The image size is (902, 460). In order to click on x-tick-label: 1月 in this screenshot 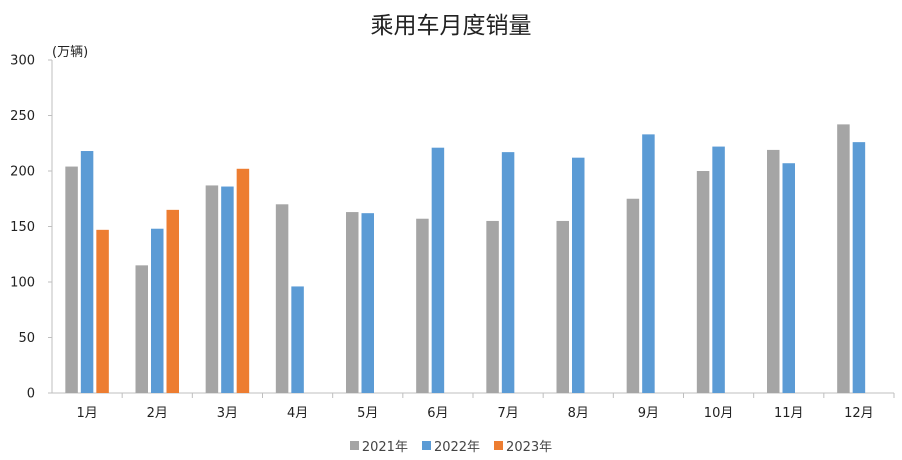, I will do `click(86, 413)`.